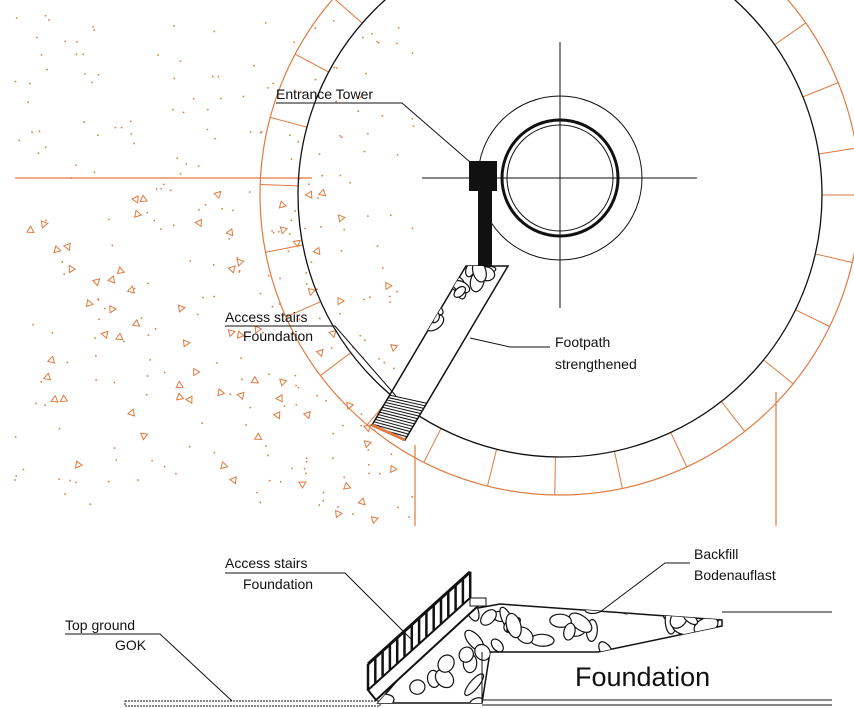 Image resolution: width=854 pixels, height=708 pixels. I want to click on tower-stem, so click(485, 228).